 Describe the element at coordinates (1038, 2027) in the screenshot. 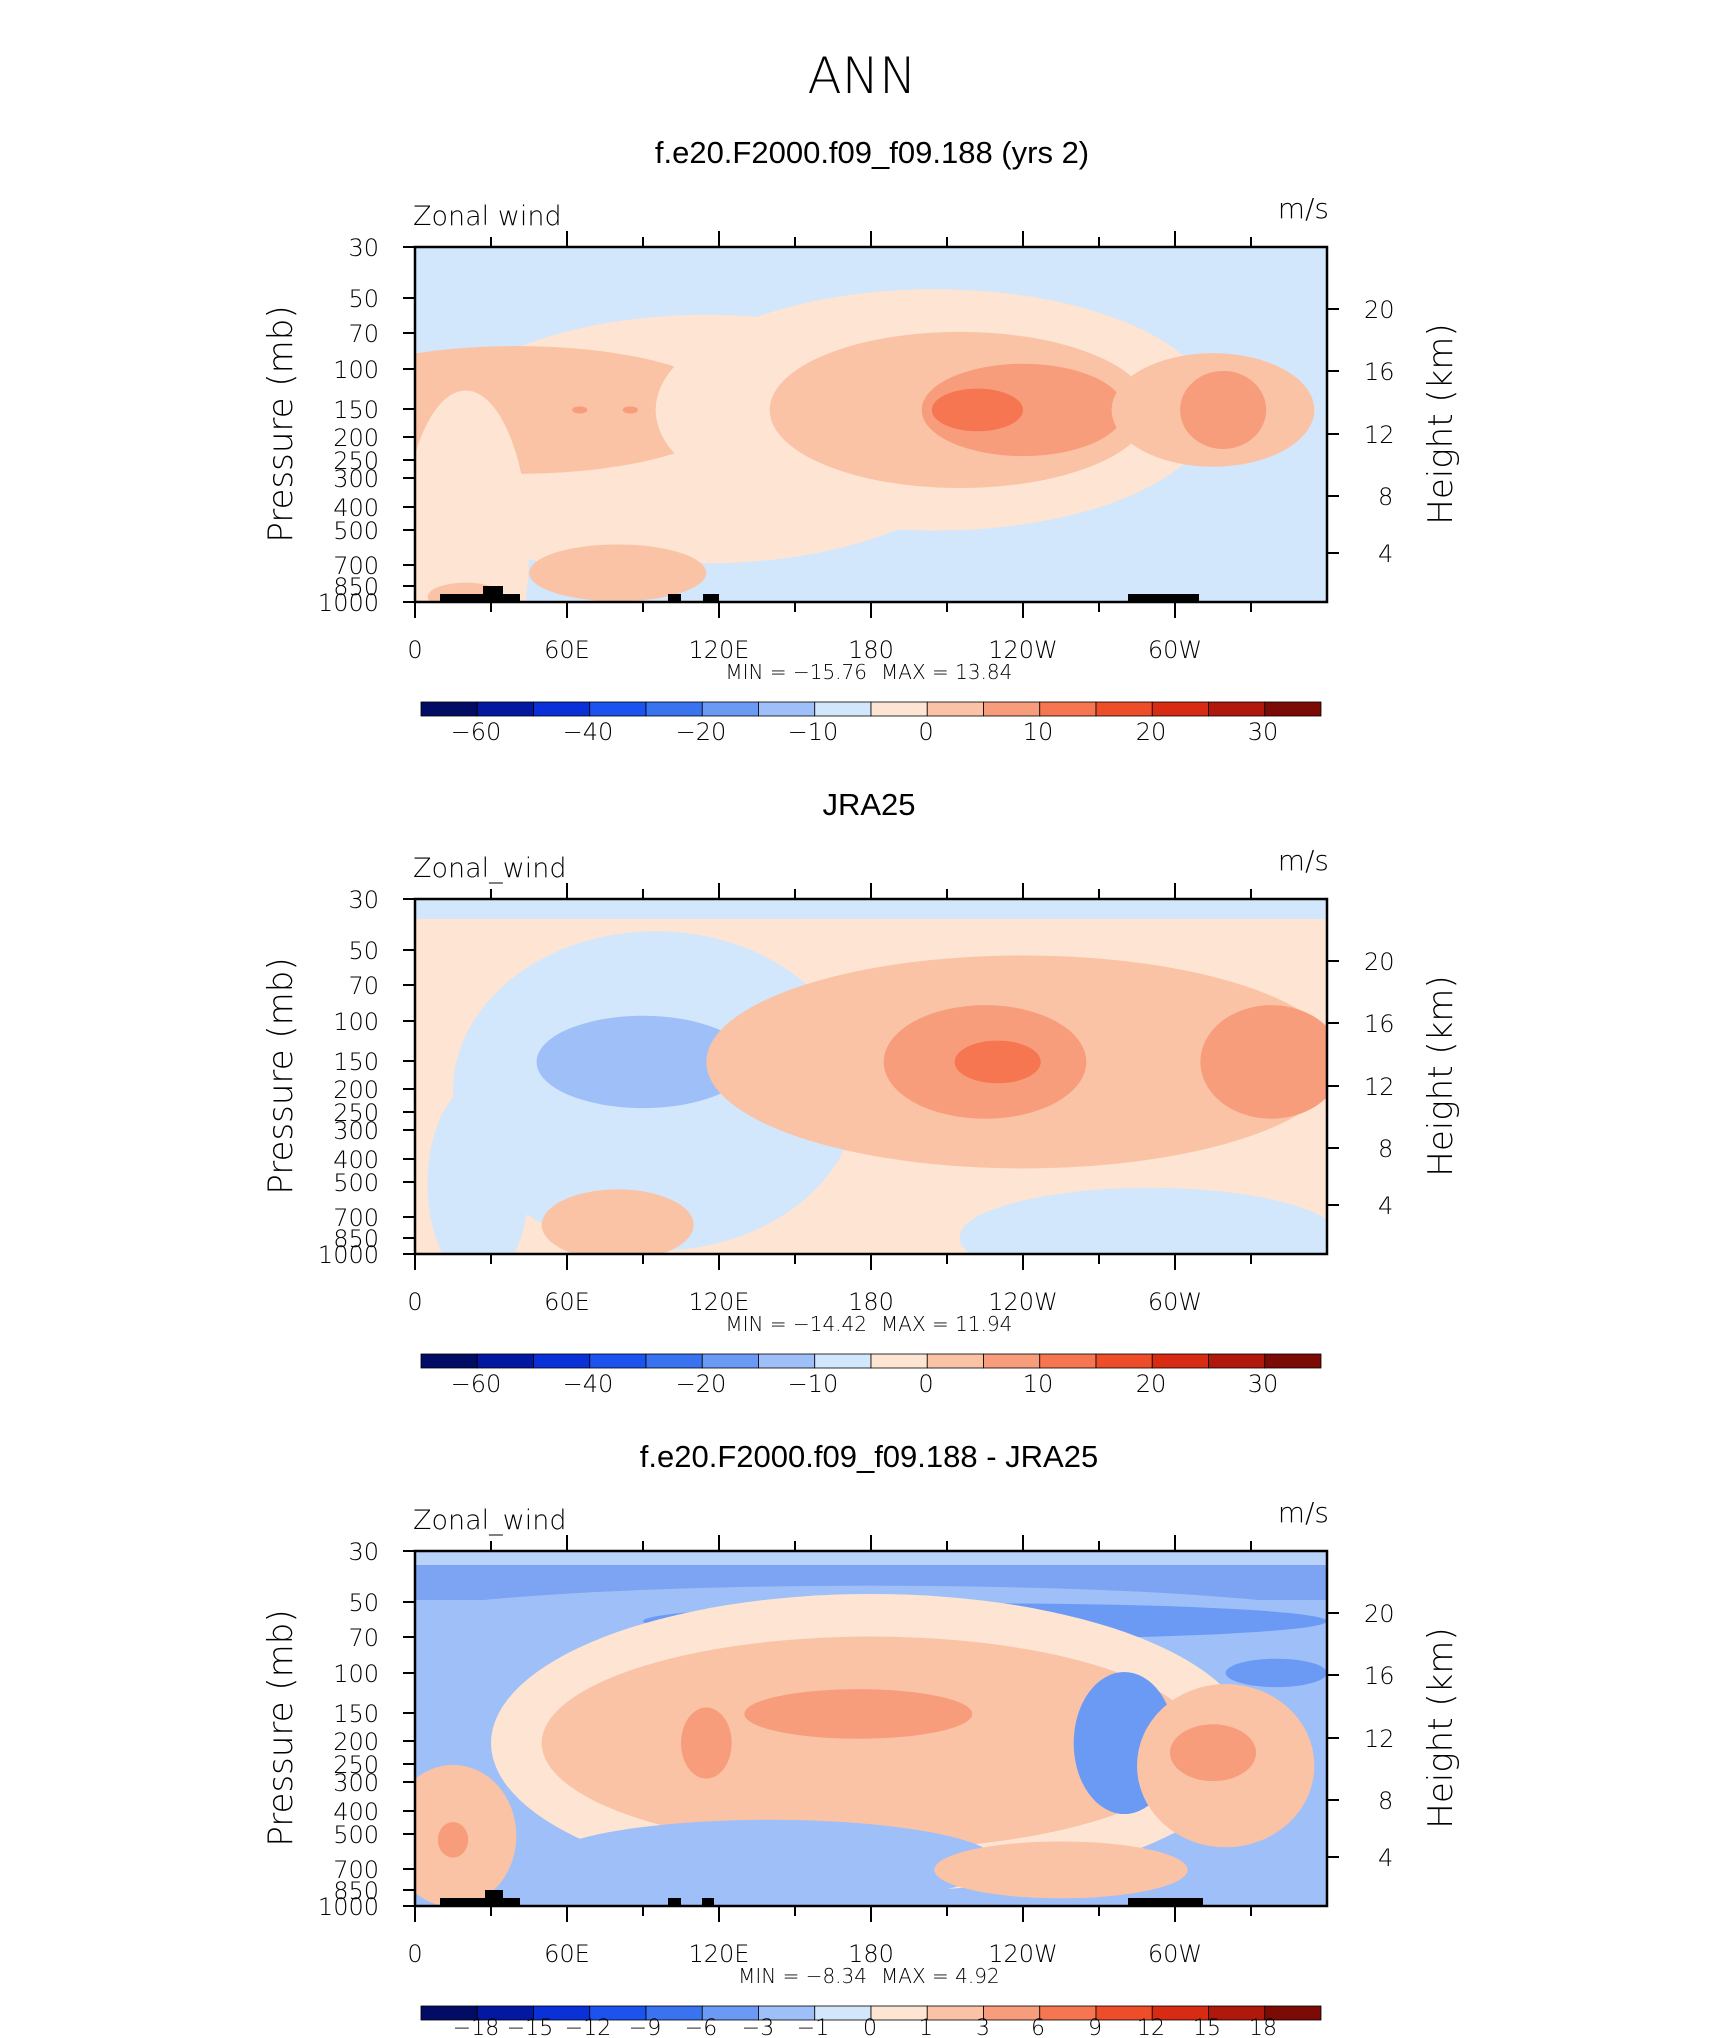

I see `colorbar-label: 6` at that location.